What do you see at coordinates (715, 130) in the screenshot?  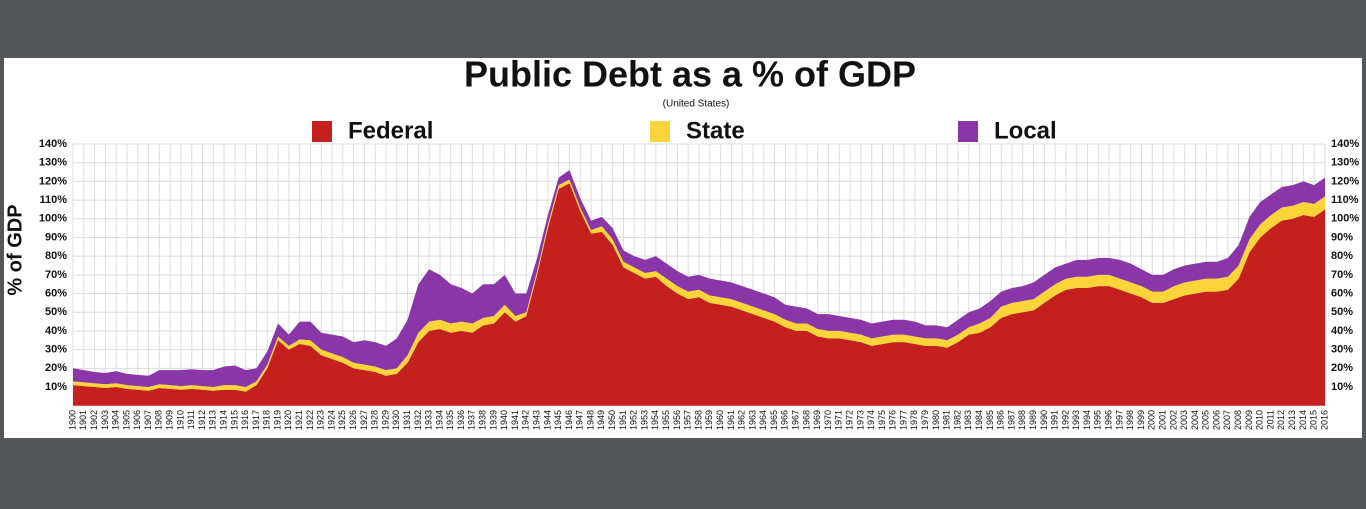 I see `legend-label: State` at bounding box center [715, 130].